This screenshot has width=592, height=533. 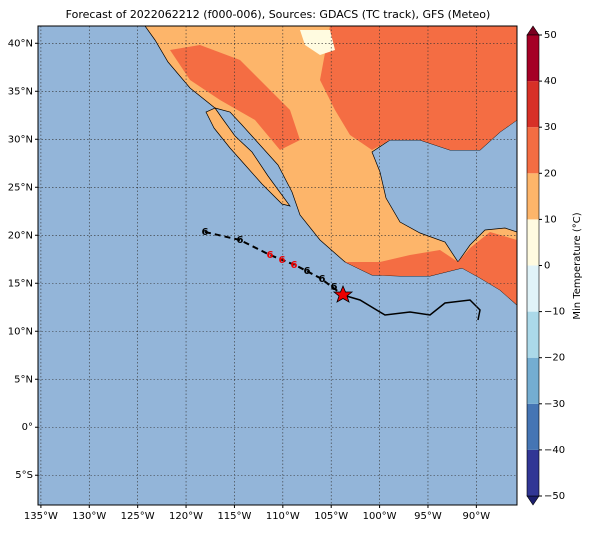 I want to click on x-tick-label: 115°W, so click(x=234, y=516).